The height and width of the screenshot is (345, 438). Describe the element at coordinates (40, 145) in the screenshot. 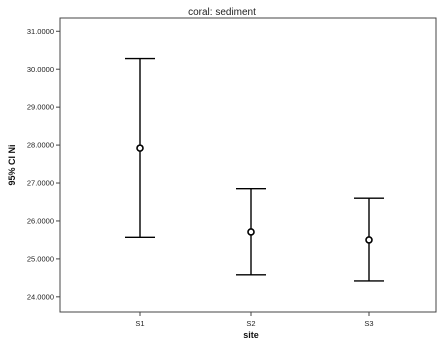

I see `y-tick-label: 28.0000` at that location.